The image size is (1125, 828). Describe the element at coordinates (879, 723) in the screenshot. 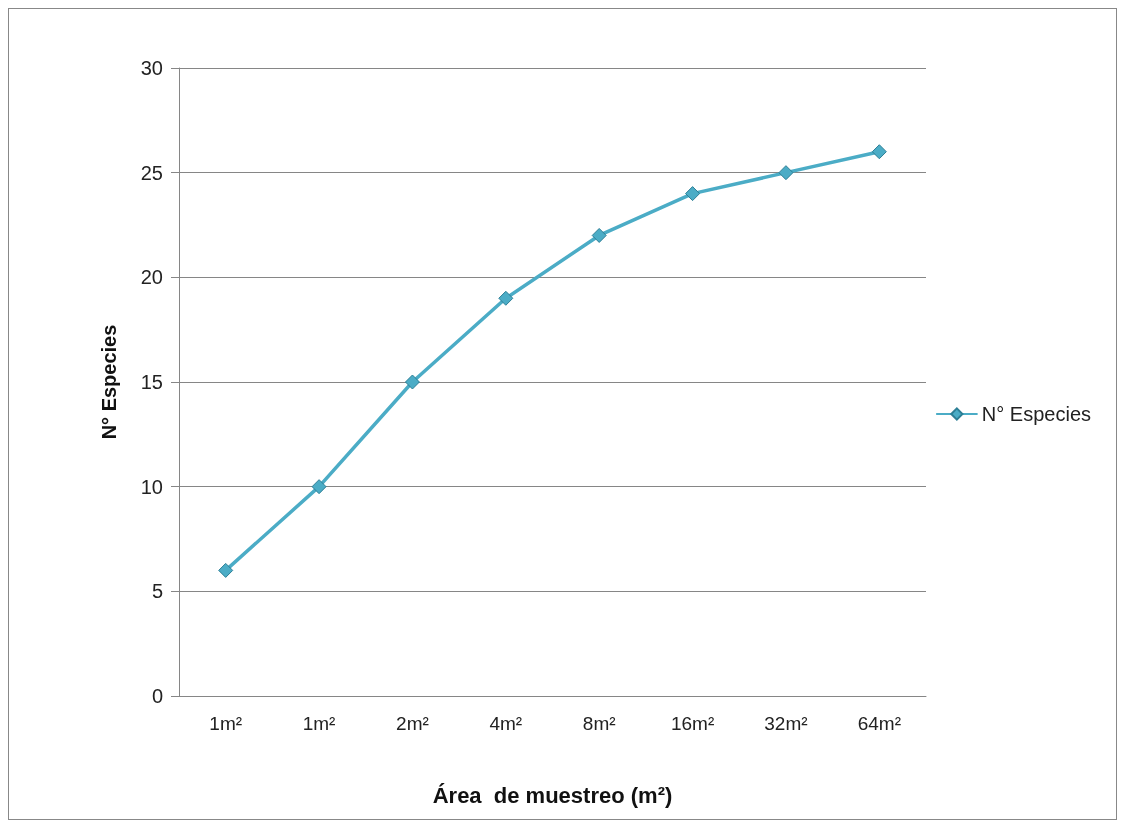

I see `x-tick-label: 64m²` at that location.